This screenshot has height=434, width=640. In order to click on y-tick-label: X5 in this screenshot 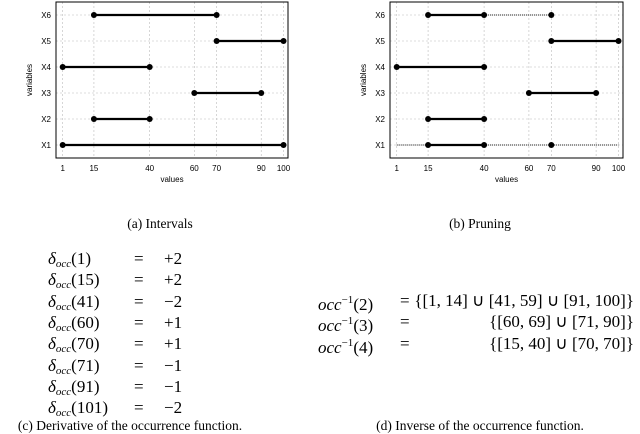, I will do `click(380, 41)`.